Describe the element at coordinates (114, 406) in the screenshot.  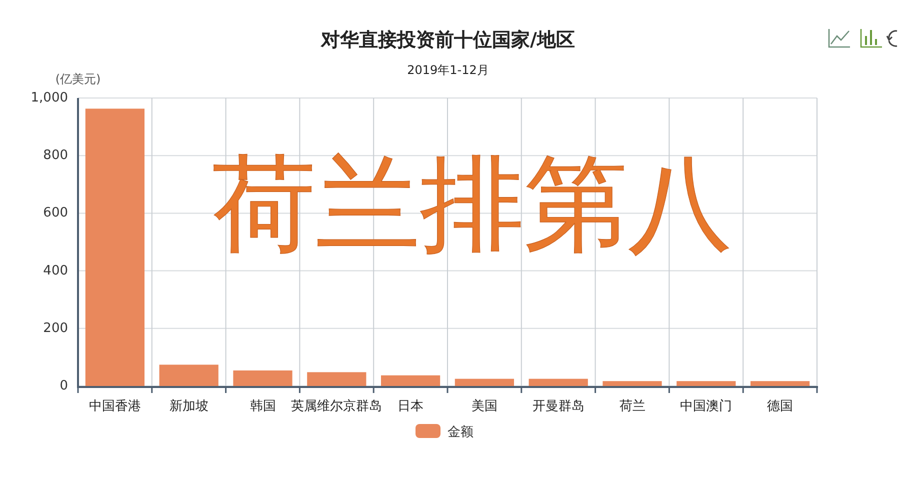
I see `x-tick-label: 中国香港` at that location.